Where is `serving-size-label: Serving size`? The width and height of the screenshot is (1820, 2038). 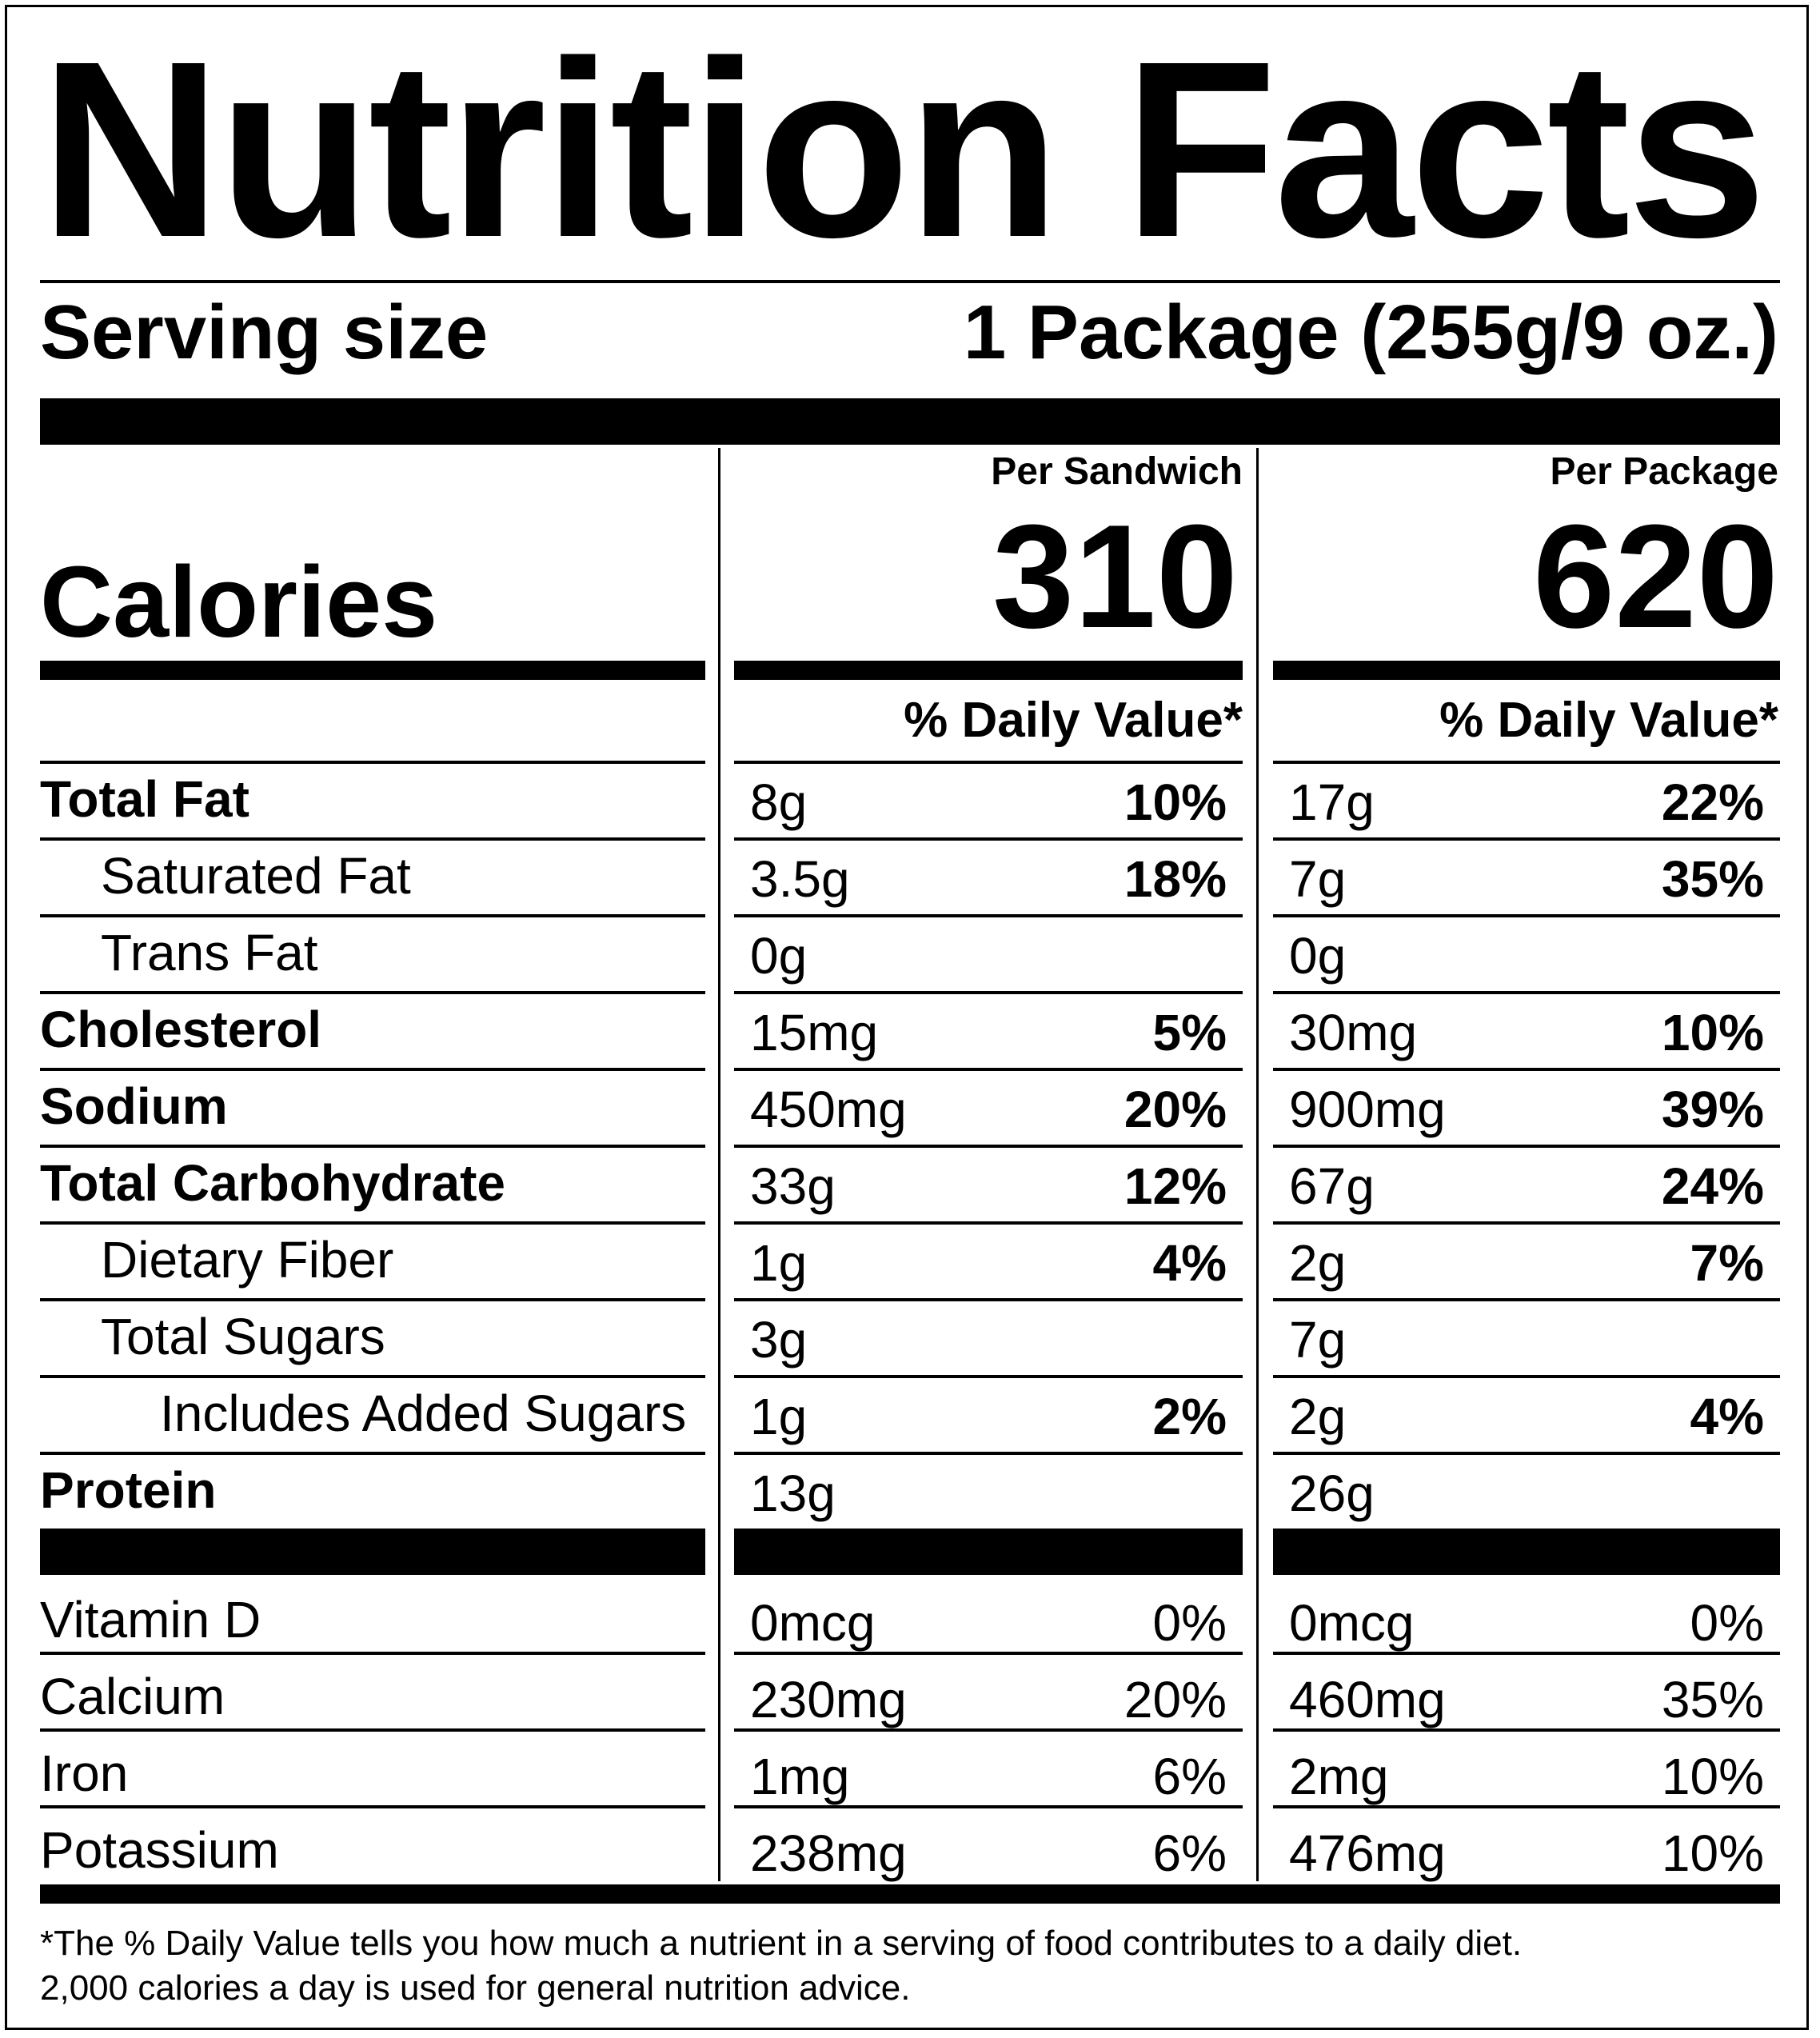
serving-size-label: Serving size is located at coordinates (264, 332).